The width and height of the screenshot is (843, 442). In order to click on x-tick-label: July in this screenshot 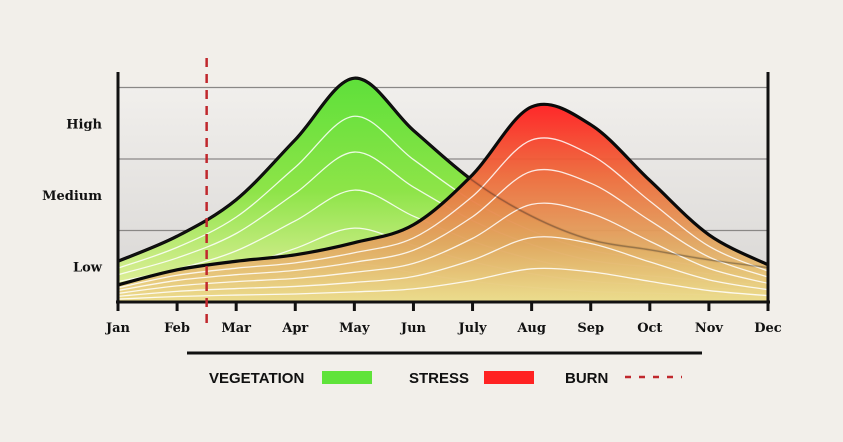, I will do `click(472, 328)`.